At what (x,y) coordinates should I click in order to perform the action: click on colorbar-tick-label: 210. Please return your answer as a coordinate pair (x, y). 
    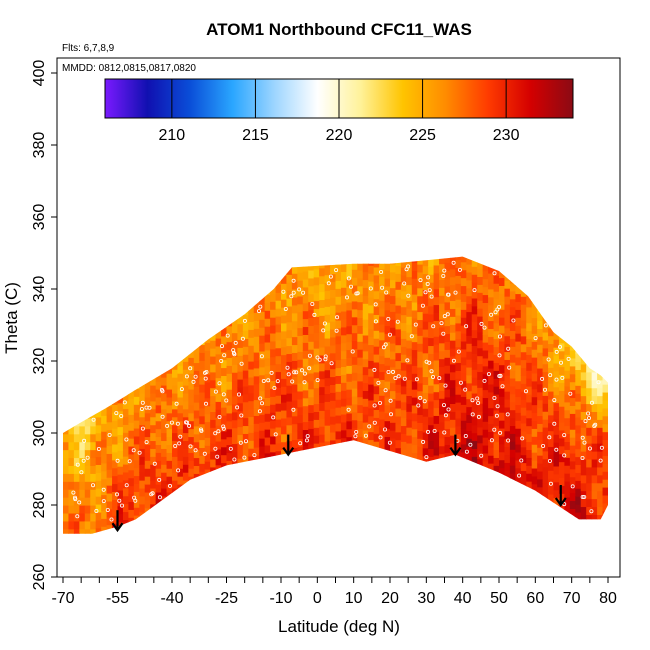
    Looking at the image, I should click on (172, 135).